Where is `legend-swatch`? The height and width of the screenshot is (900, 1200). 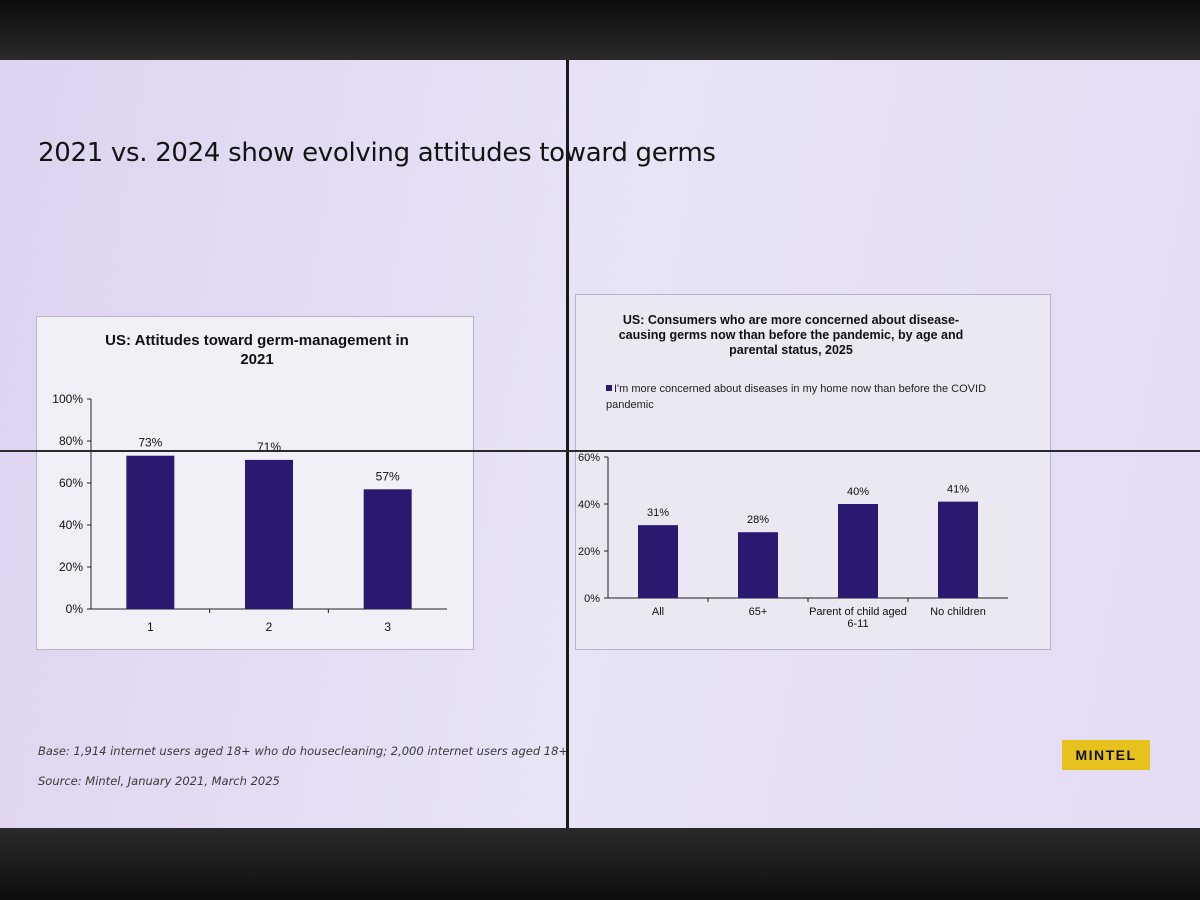
legend-swatch is located at coordinates (609, 388).